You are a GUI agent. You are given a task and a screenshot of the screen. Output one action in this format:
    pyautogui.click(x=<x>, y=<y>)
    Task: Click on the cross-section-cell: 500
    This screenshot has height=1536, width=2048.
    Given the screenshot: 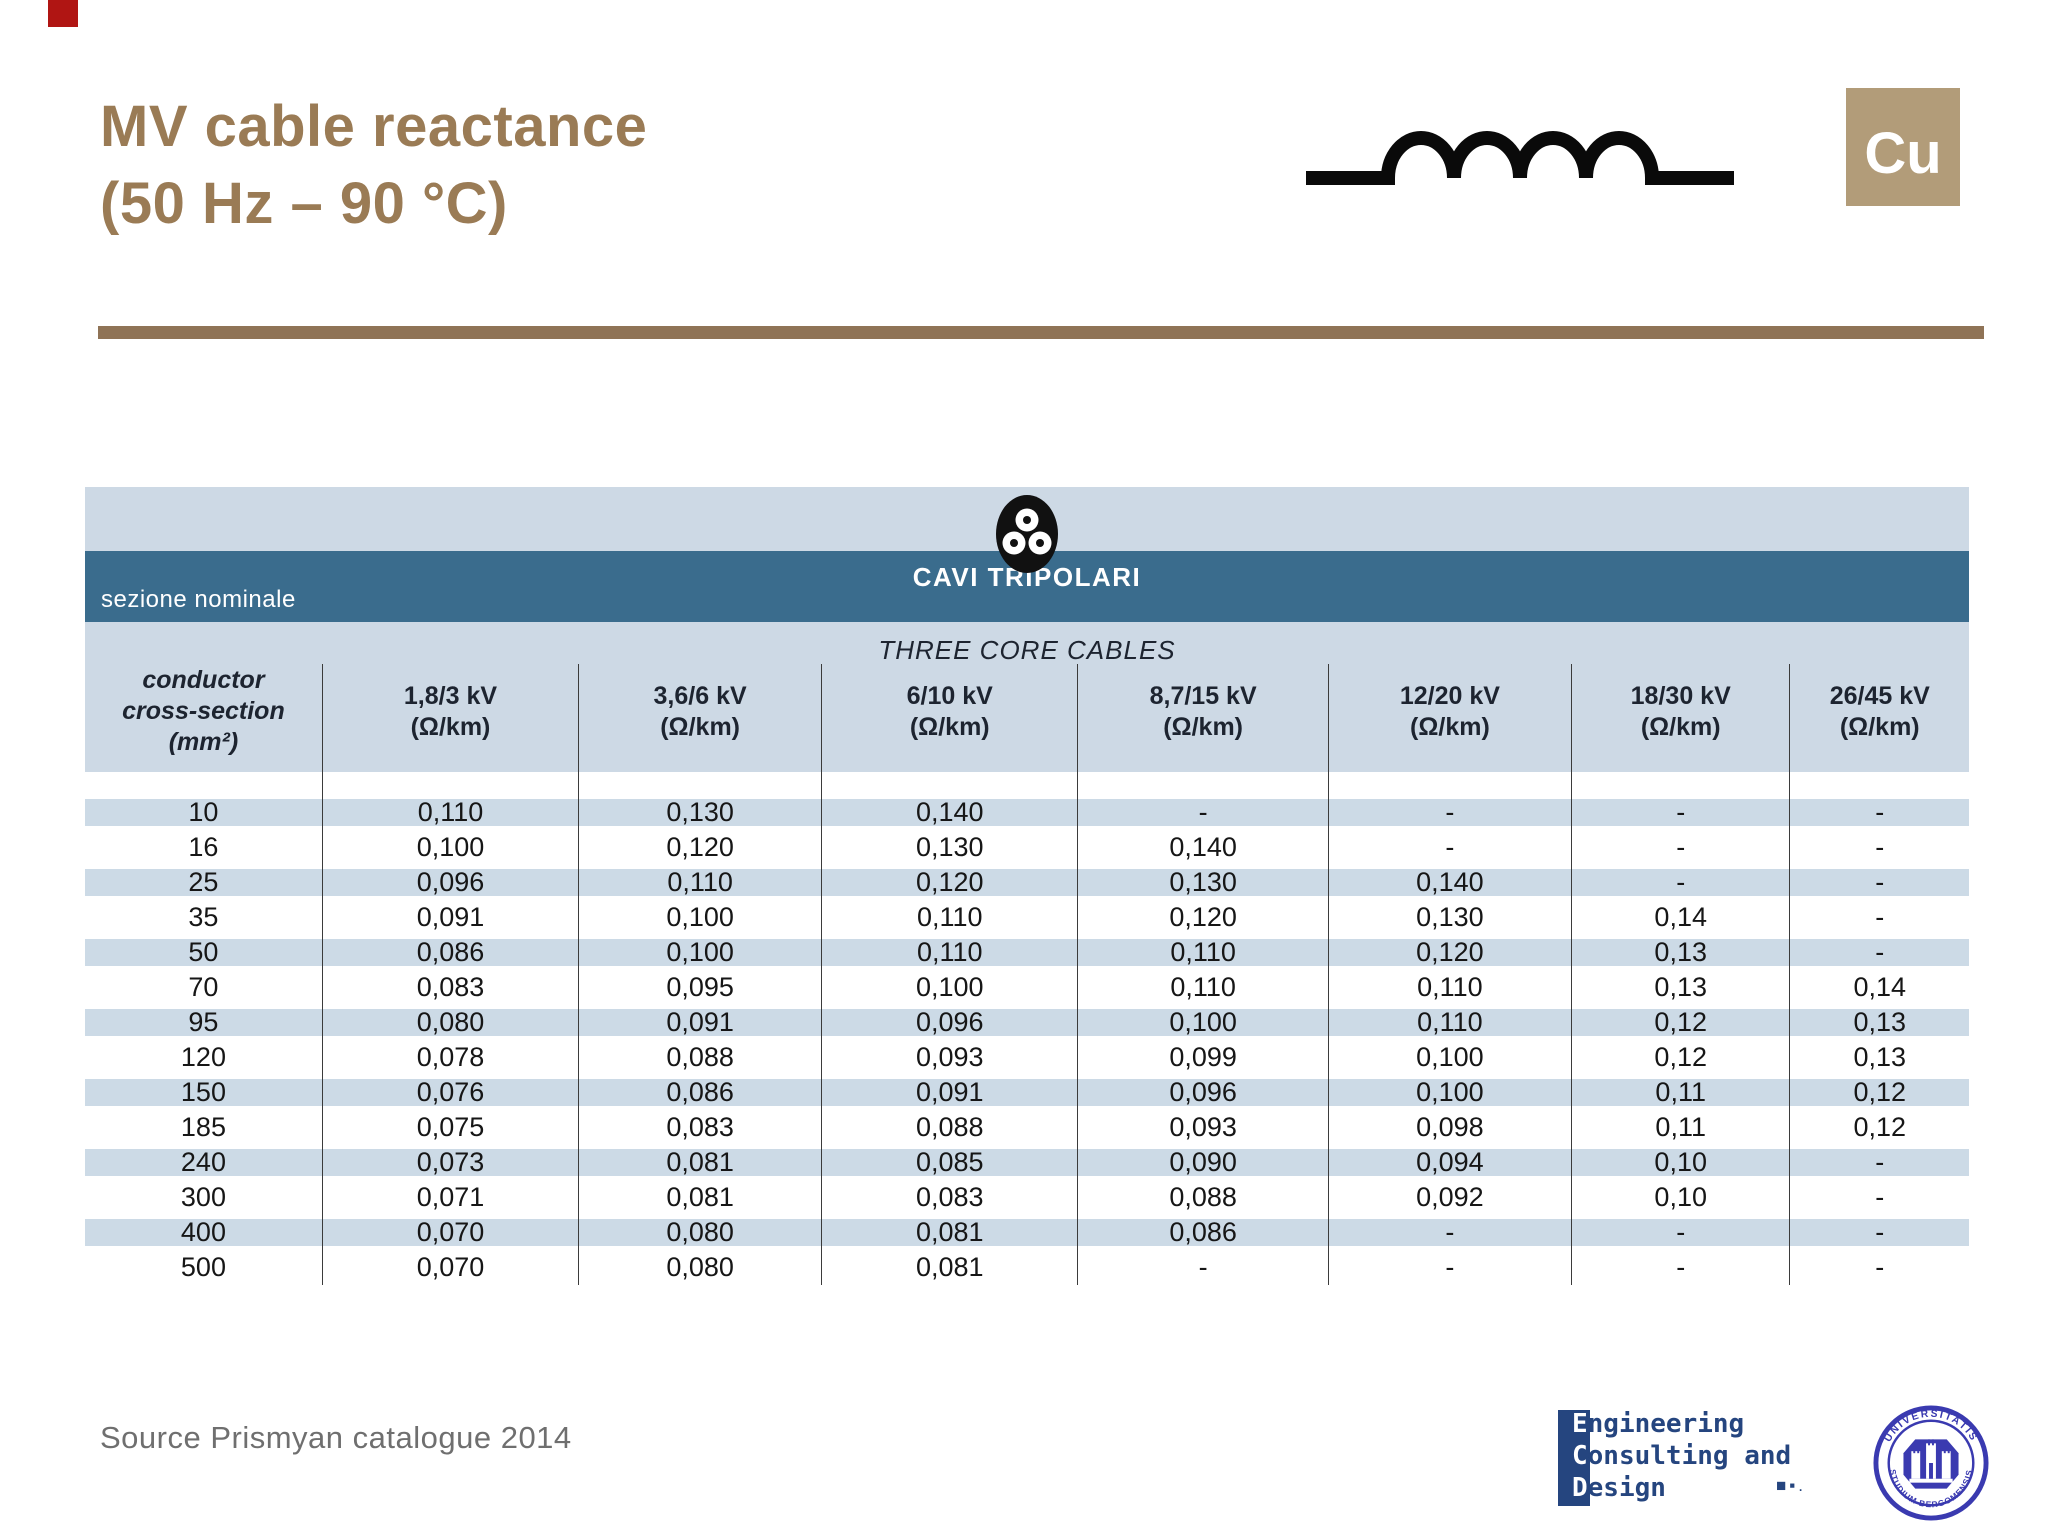 What is the action you would take?
    pyautogui.click(x=204, y=1267)
    